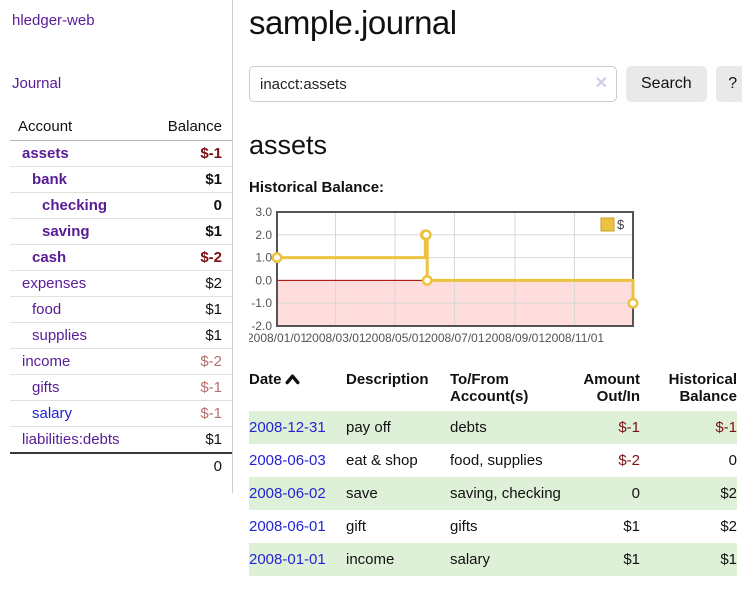 Image resolution: width=742 pixels, height=600 pixels. I want to click on accounts-total-value: 0, so click(121, 465).